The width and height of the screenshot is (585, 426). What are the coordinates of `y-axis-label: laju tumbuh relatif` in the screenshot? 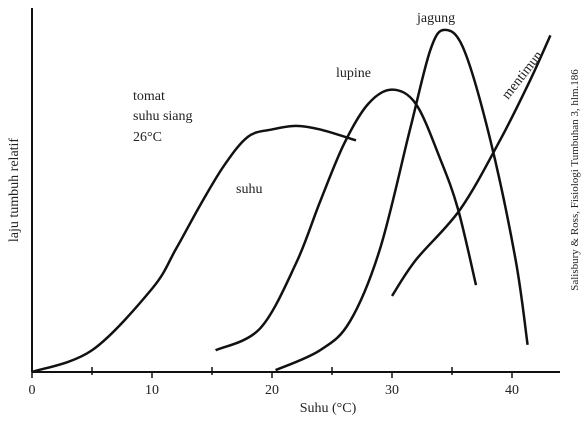 It's located at (14, 190).